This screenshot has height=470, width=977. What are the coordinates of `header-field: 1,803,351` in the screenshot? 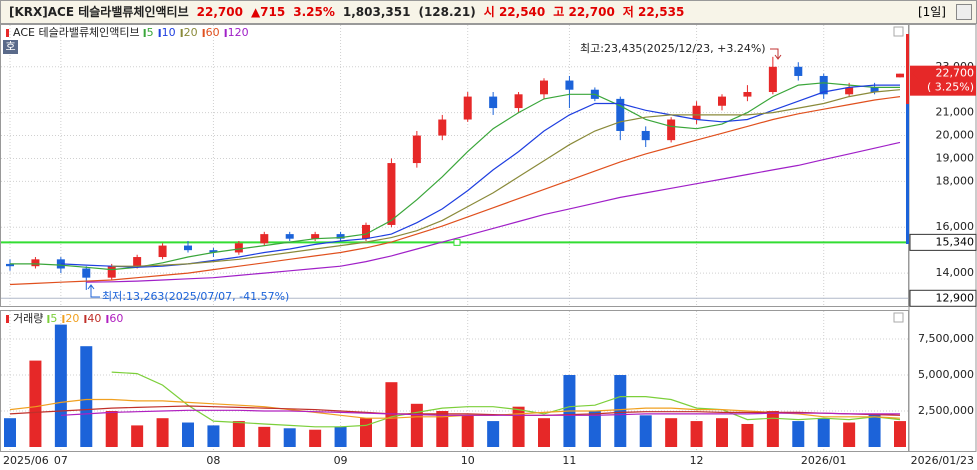 It's located at (376, 12).